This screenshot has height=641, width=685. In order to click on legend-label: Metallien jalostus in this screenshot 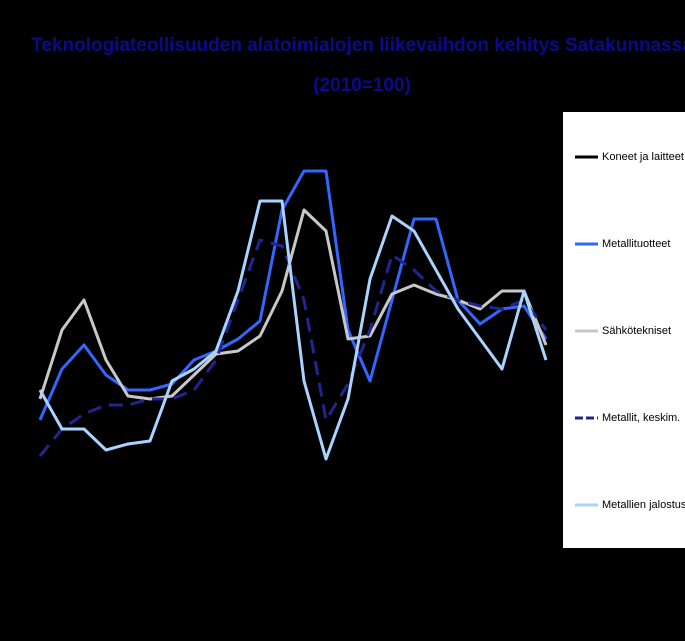, I will do `click(643, 505)`.